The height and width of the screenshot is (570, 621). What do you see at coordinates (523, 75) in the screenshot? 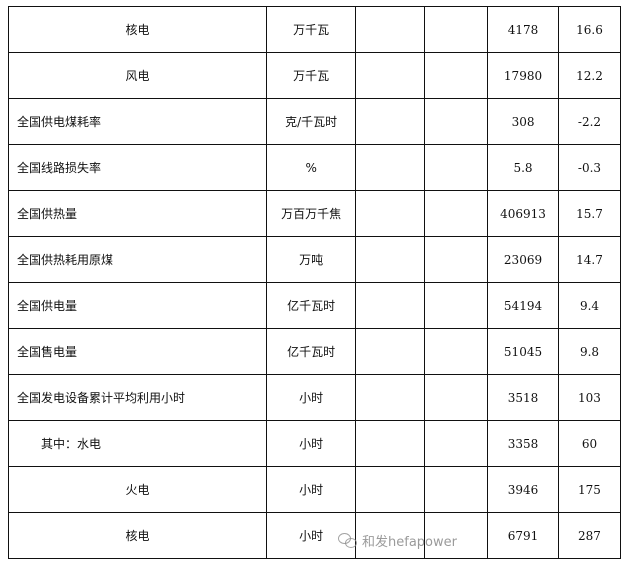
I see `value-cell: 17980` at bounding box center [523, 75].